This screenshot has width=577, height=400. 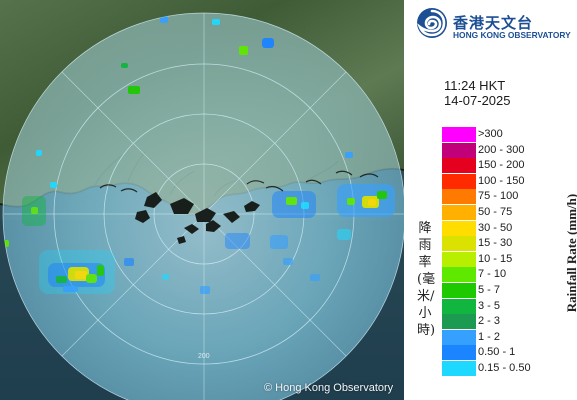 What do you see at coordinates (495, 212) in the screenshot?
I see `legend-label: 50 - 75` at bounding box center [495, 212].